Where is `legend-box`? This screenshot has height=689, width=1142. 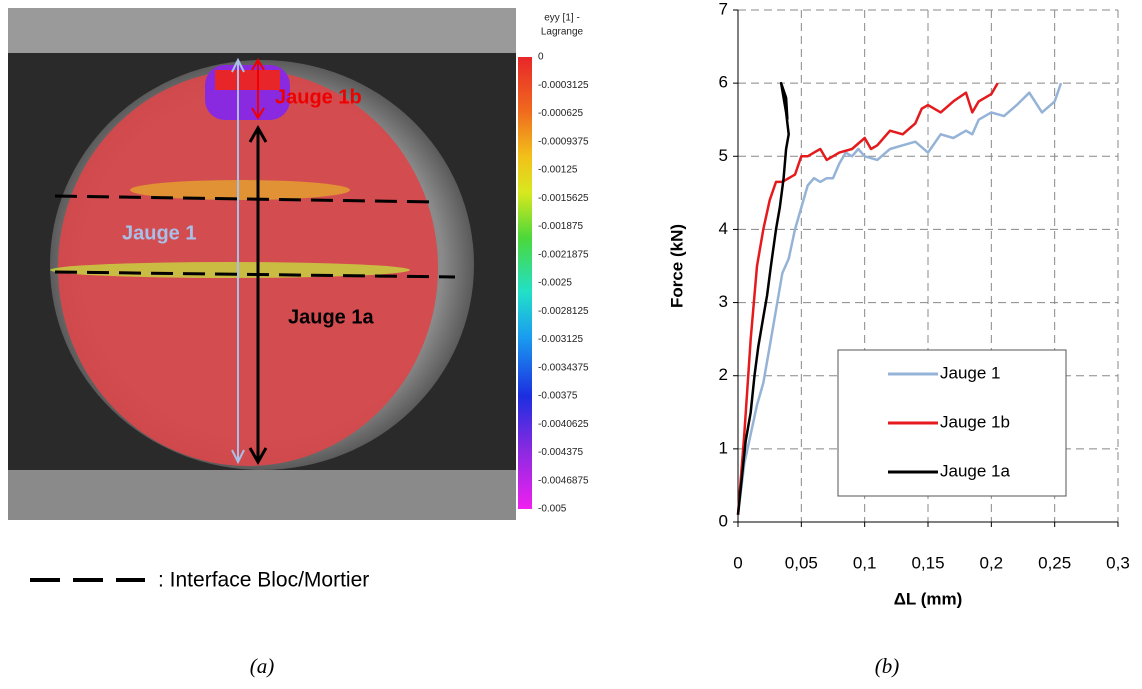 legend-box is located at coordinates (952, 423).